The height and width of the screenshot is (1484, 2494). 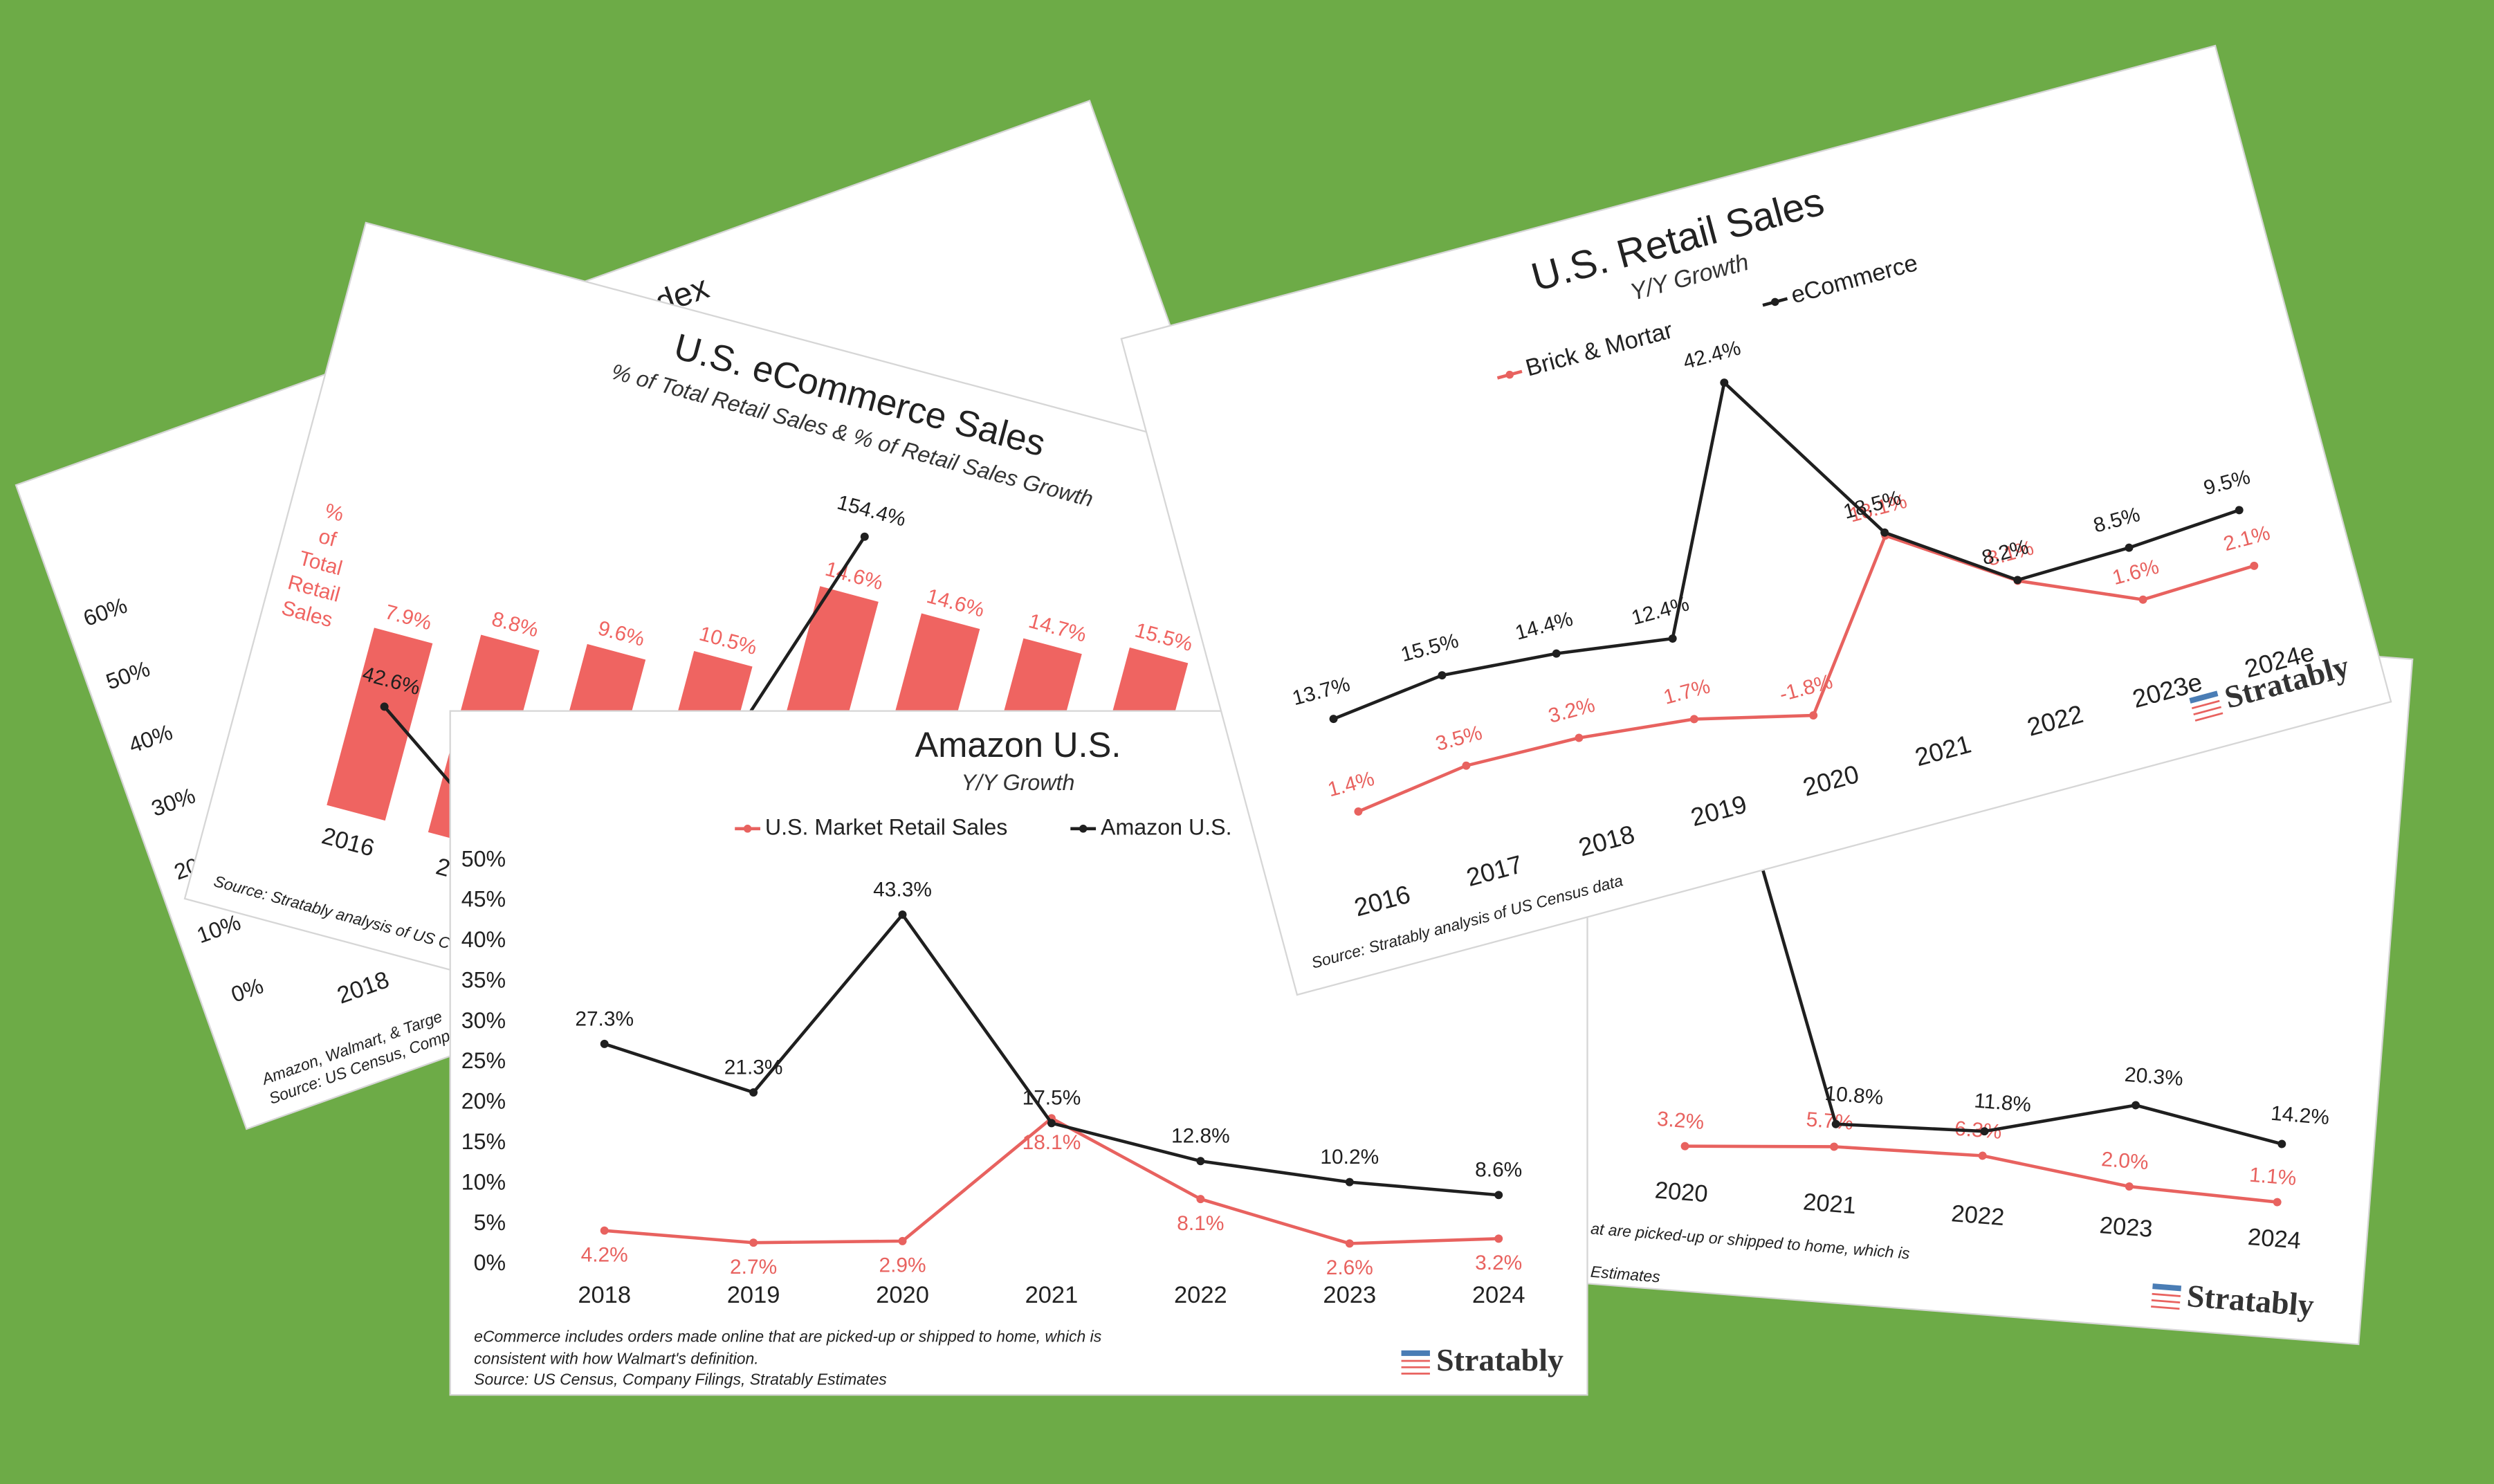 I want to click on x-tick-label: 2022, so click(x=1200, y=1295).